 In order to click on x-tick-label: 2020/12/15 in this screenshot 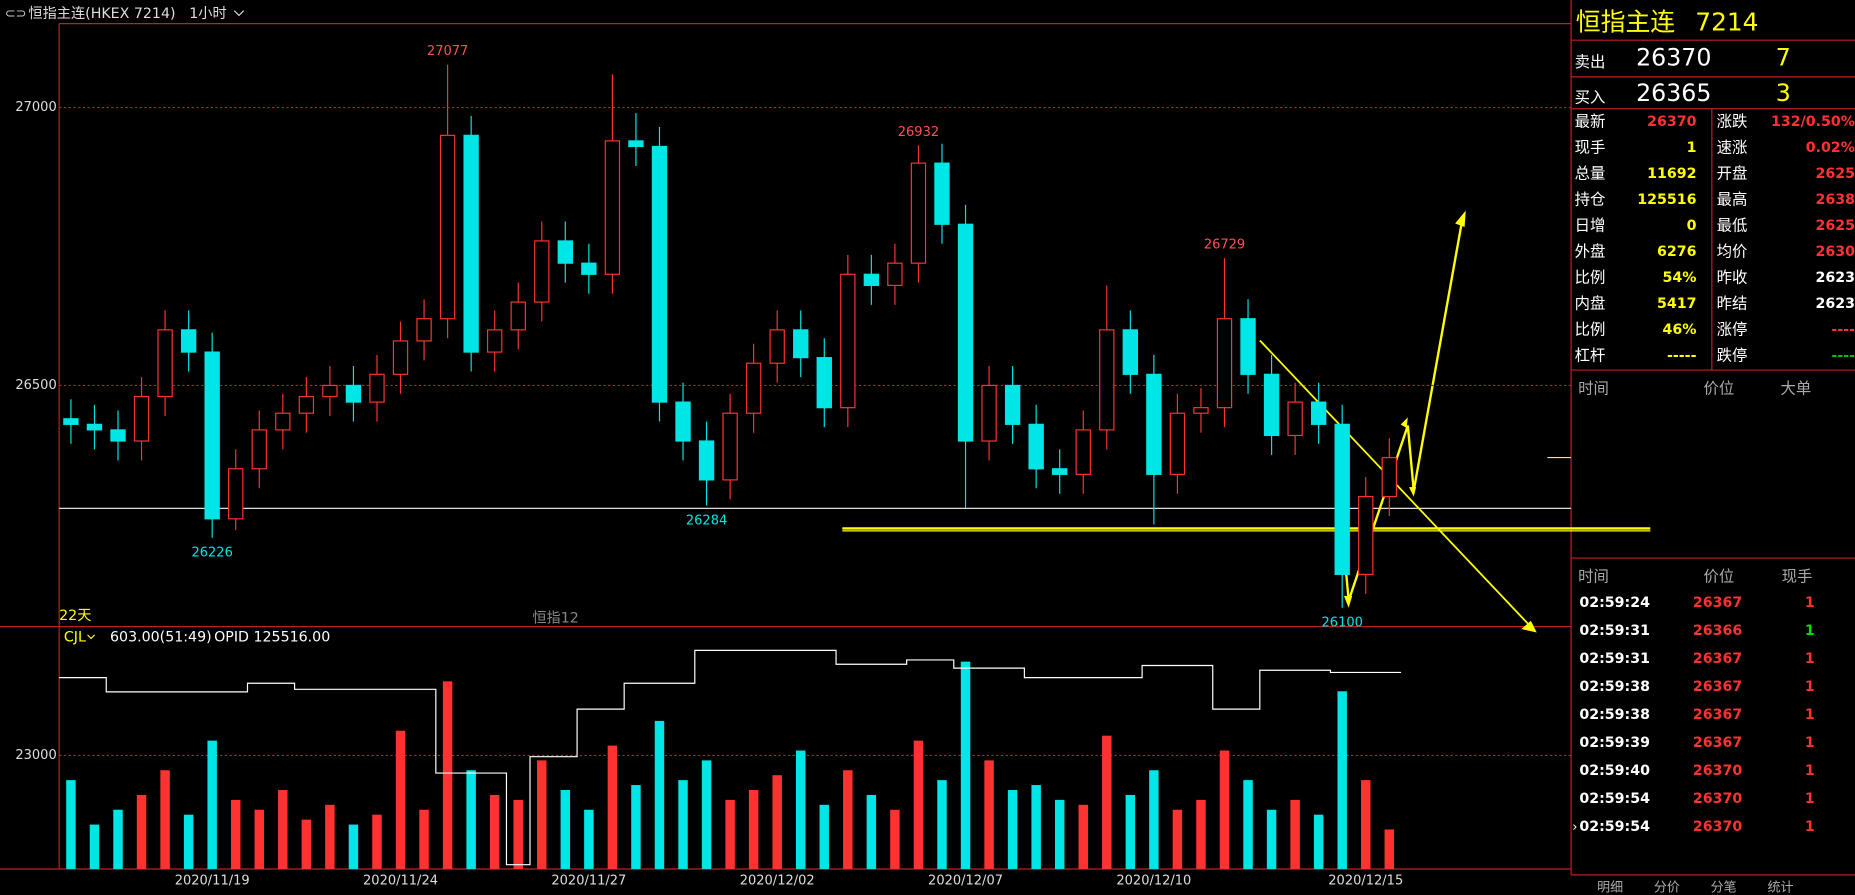, I will do `click(1365, 880)`.